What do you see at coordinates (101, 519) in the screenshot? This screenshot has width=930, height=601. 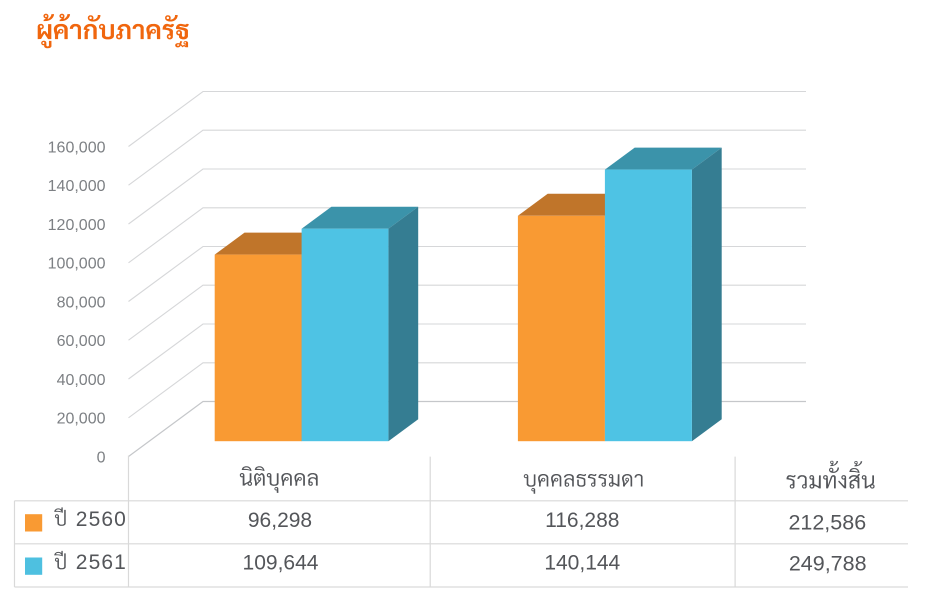 I see `svg-text: 2560` at bounding box center [101, 519].